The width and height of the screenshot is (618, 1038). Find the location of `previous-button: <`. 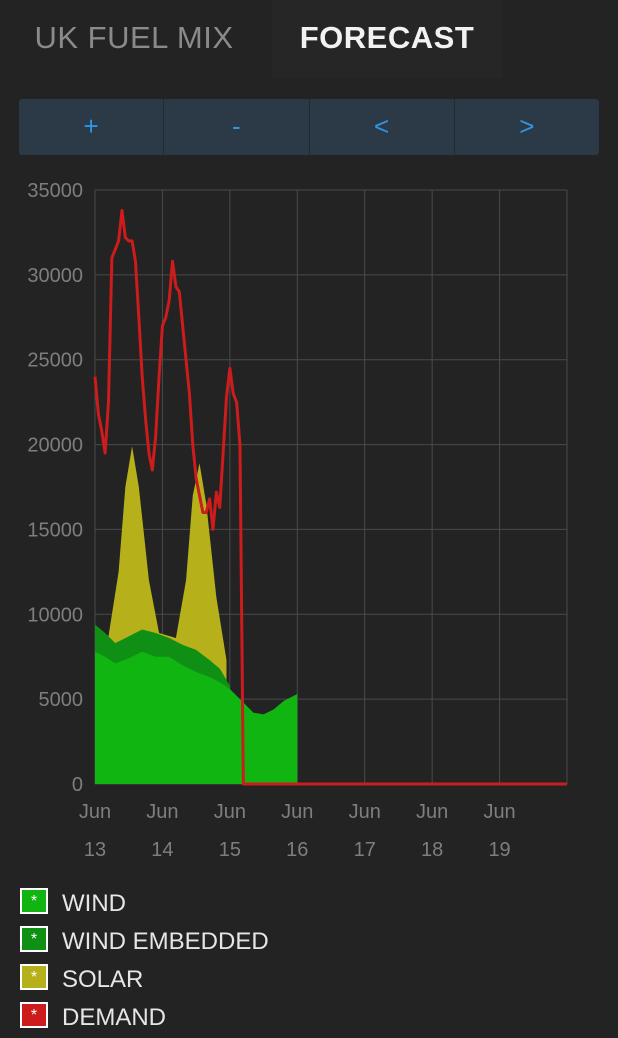

previous-button: < is located at coordinates (382, 127).